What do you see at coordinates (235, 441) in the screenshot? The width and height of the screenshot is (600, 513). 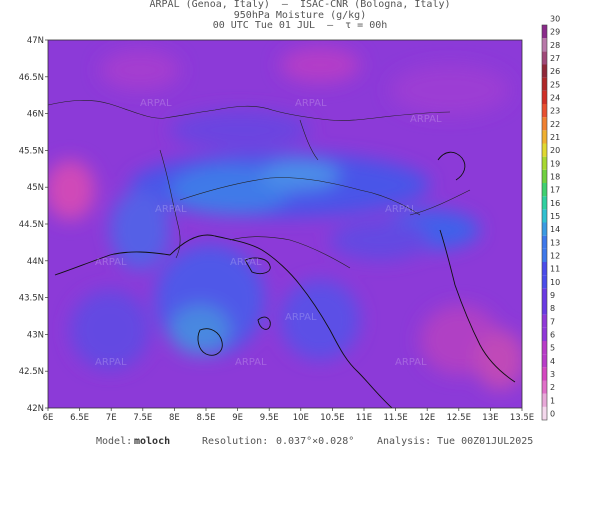 I see `resolution-label: Resolution:` at bounding box center [235, 441].